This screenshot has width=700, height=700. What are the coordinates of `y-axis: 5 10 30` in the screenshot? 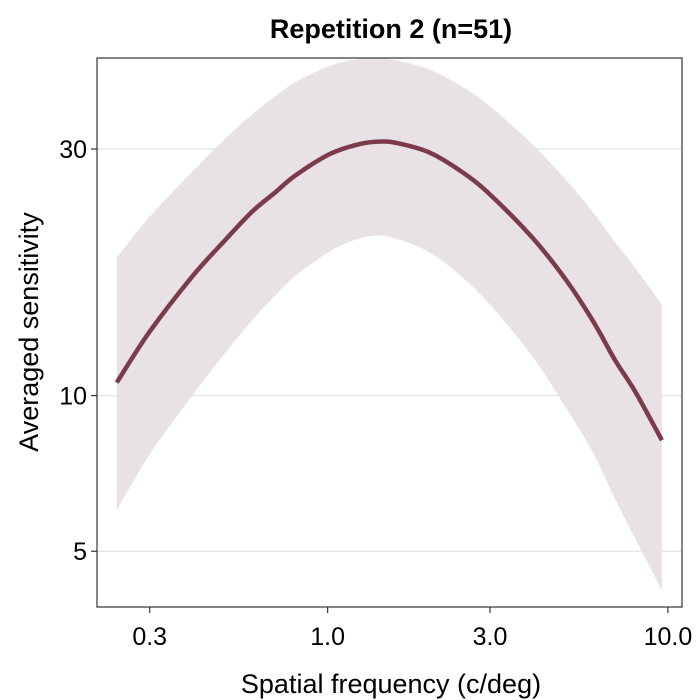 It's located at (78, 351).